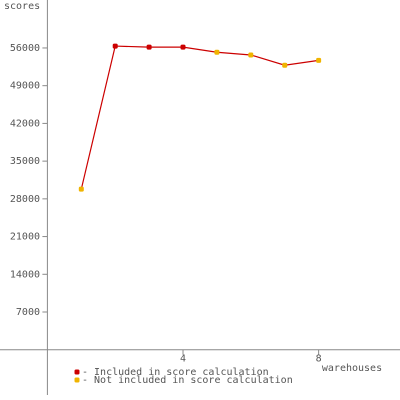  What do you see at coordinates (25, 237) in the screenshot?
I see `y-tick-label: 21000` at bounding box center [25, 237].